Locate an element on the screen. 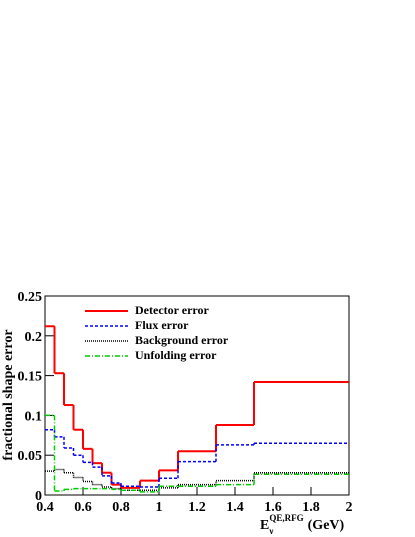 This screenshot has height=537, width=415. y-axis-label: fractional shape error is located at coordinates (8, 394).